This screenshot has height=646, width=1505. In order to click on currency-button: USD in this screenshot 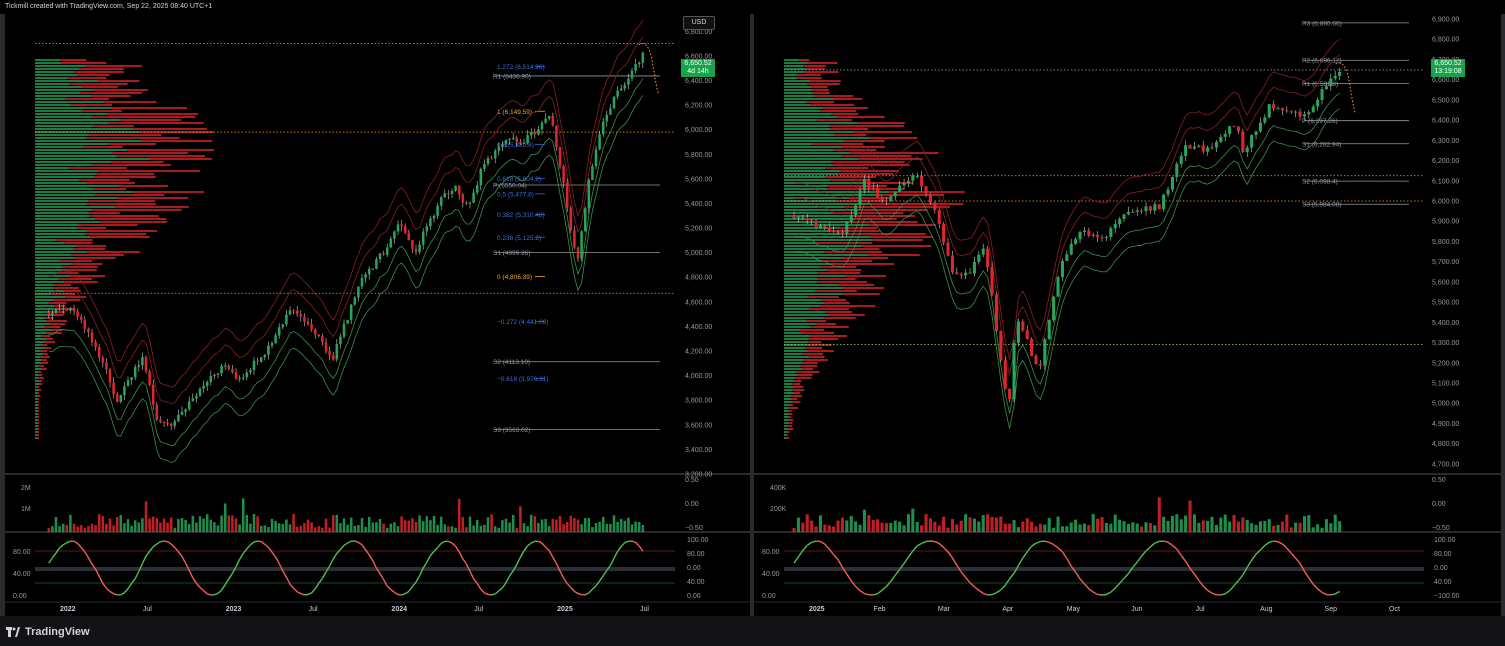, I will do `click(699, 23)`.